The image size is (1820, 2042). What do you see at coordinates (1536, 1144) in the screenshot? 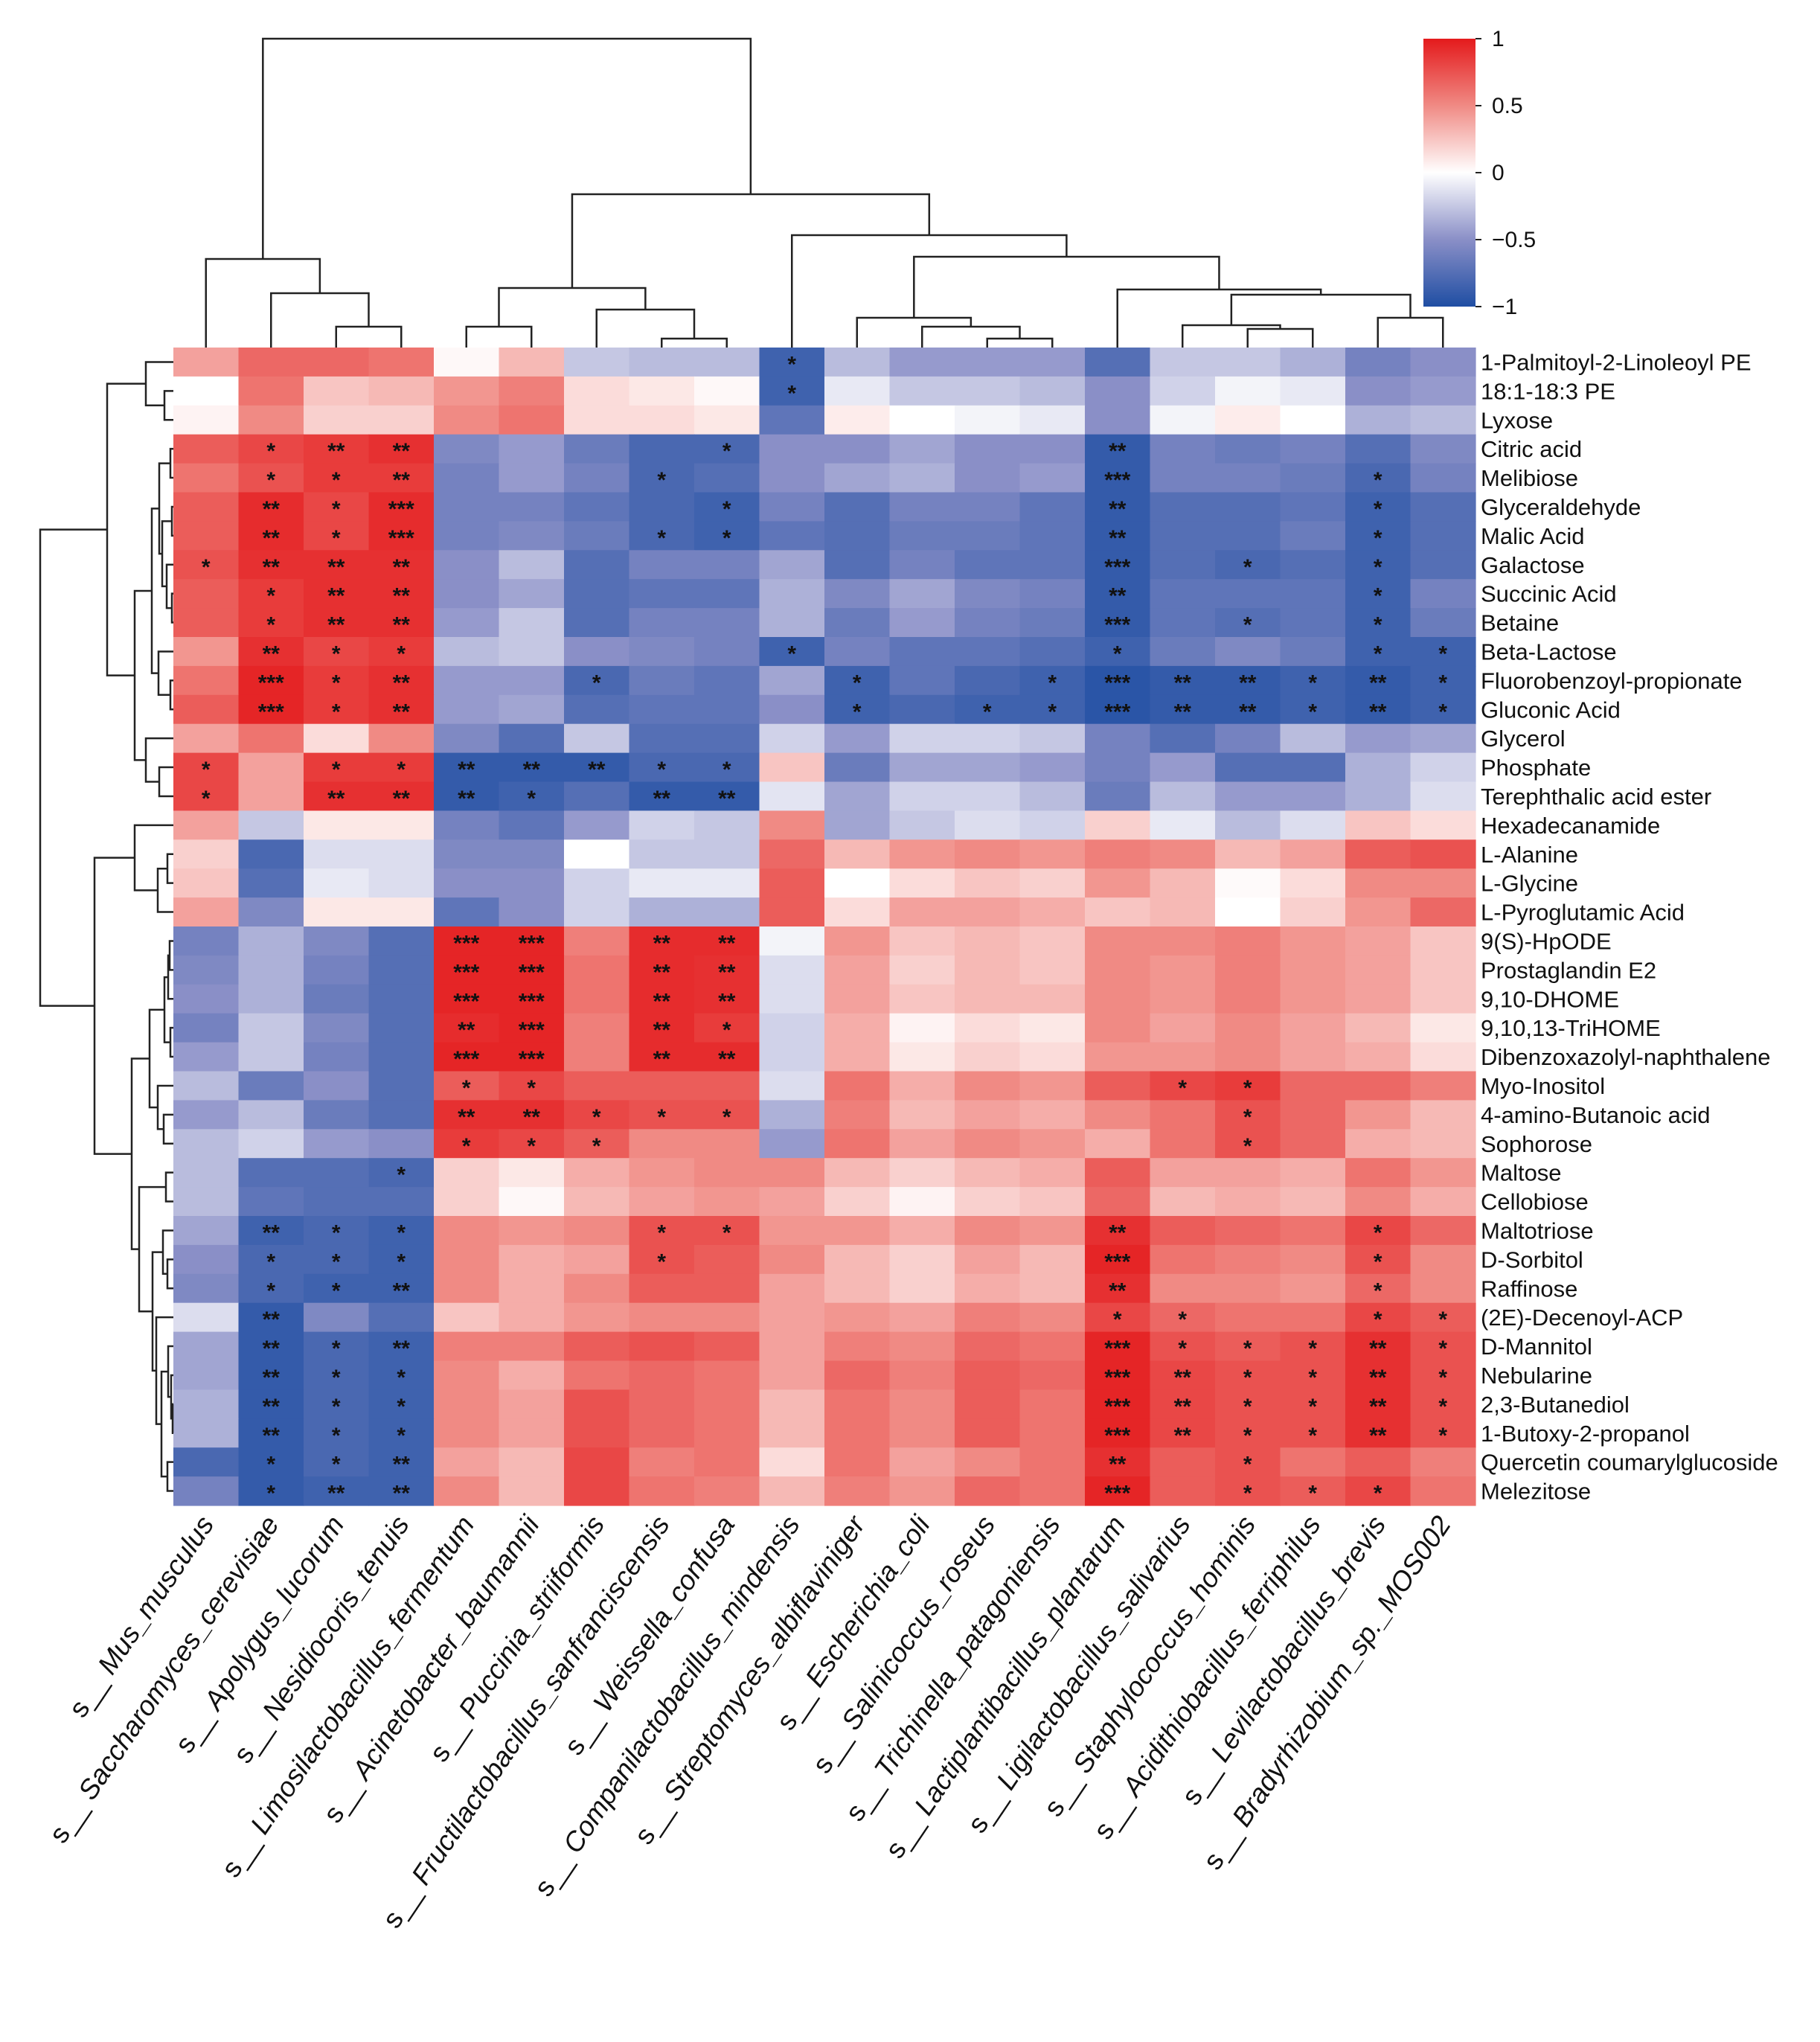
I see `row-label: Sophorose` at bounding box center [1536, 1144].